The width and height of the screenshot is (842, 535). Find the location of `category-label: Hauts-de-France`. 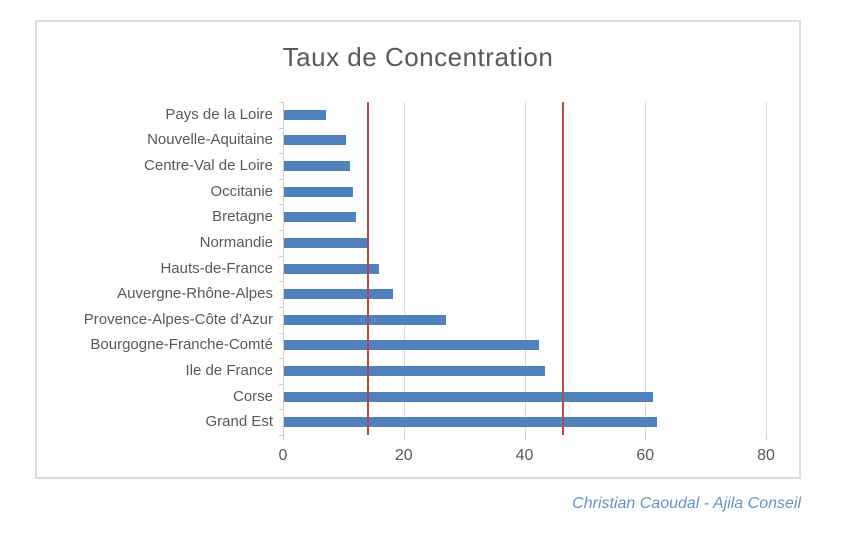

category-label: Hauts-de-France is located at coordinates (216, 268).